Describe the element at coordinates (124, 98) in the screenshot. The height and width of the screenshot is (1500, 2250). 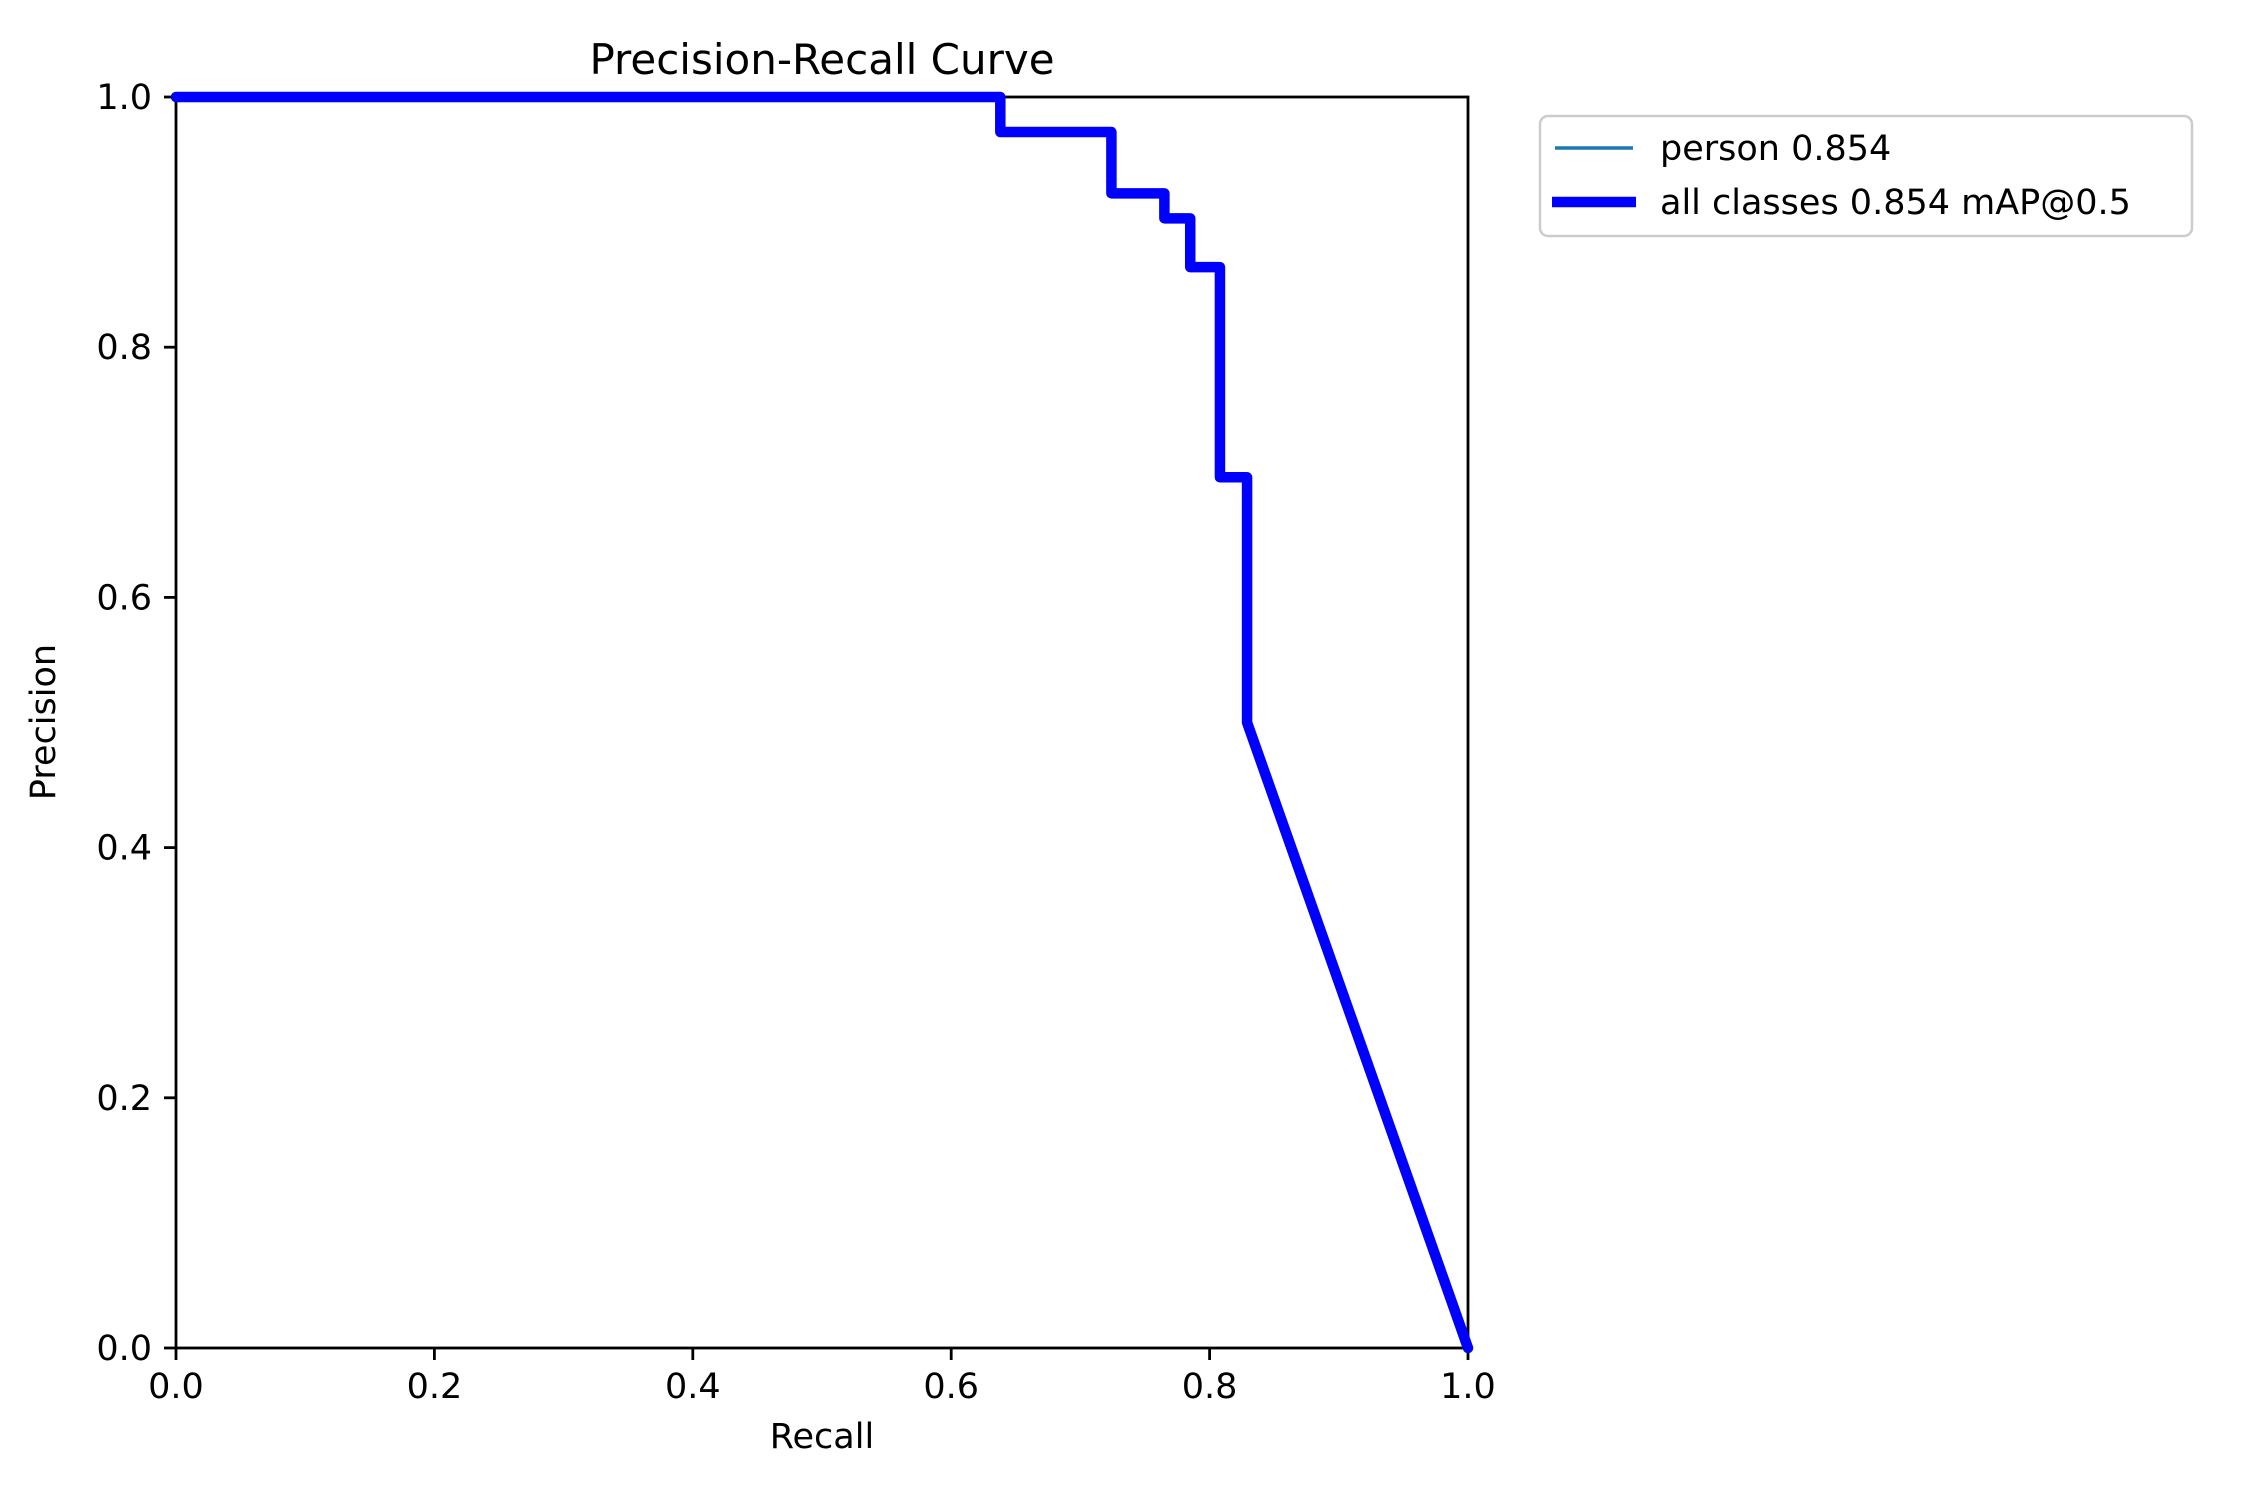
I see `y-tick-label: 1.0` at that location.